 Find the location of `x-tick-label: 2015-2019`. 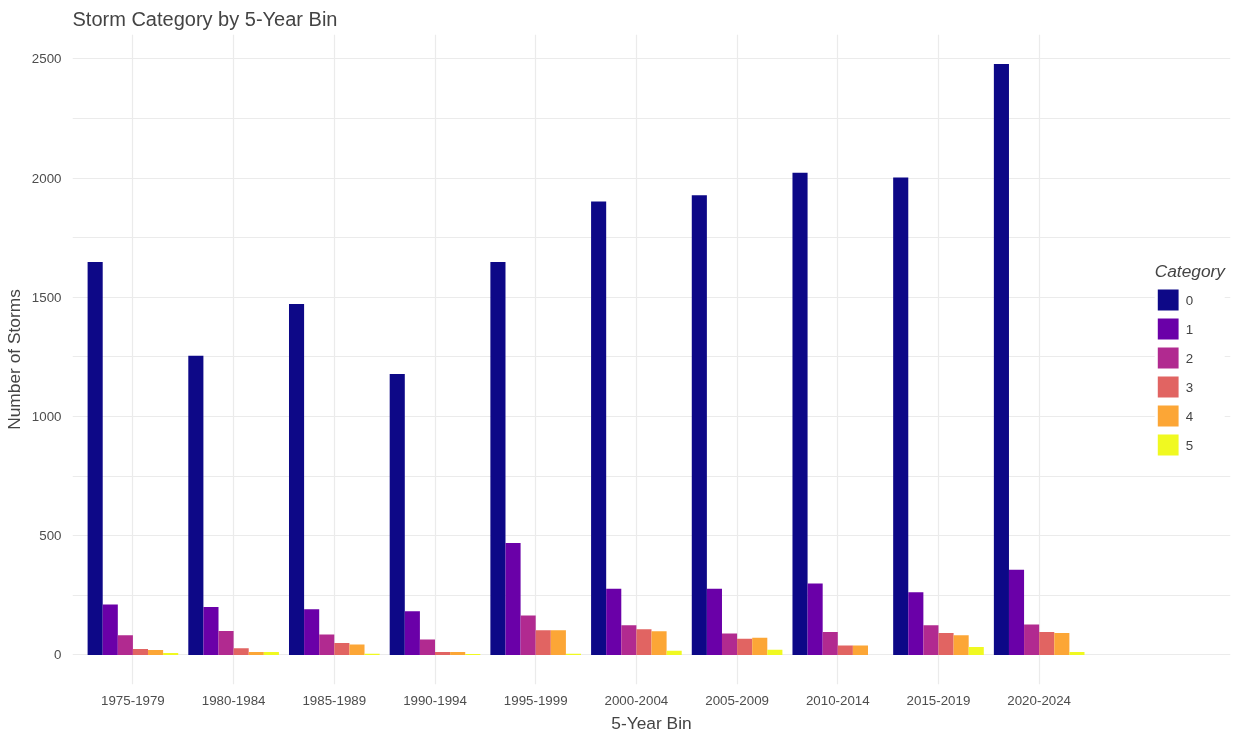

x-tick-label: 2015-2019 is located at coordinates (938, 700).